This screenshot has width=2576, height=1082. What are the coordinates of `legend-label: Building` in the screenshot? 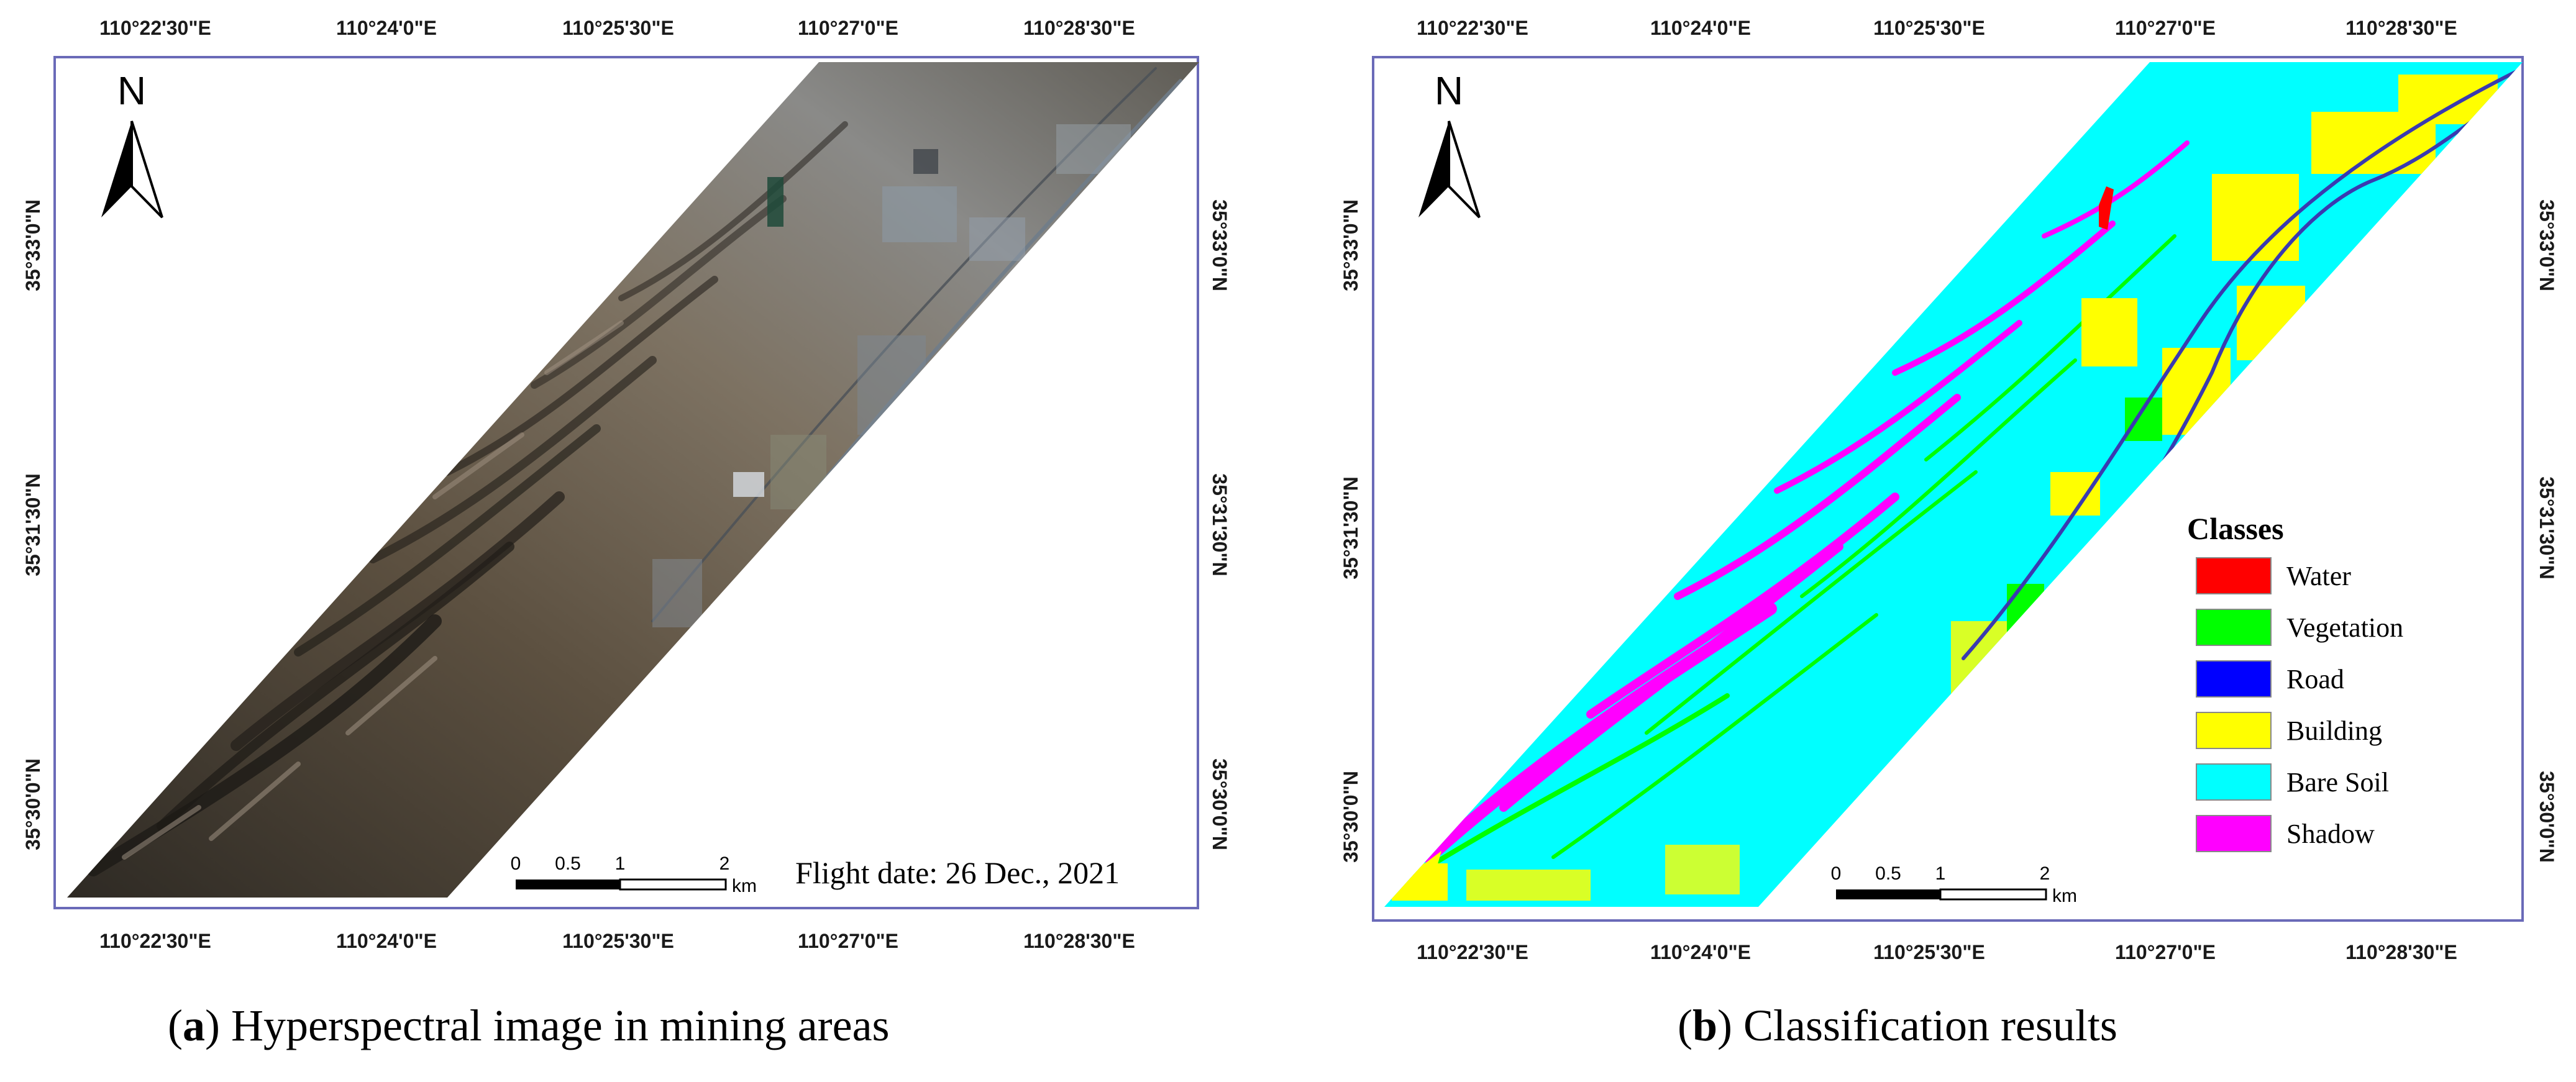 It's located at (2334, 731).